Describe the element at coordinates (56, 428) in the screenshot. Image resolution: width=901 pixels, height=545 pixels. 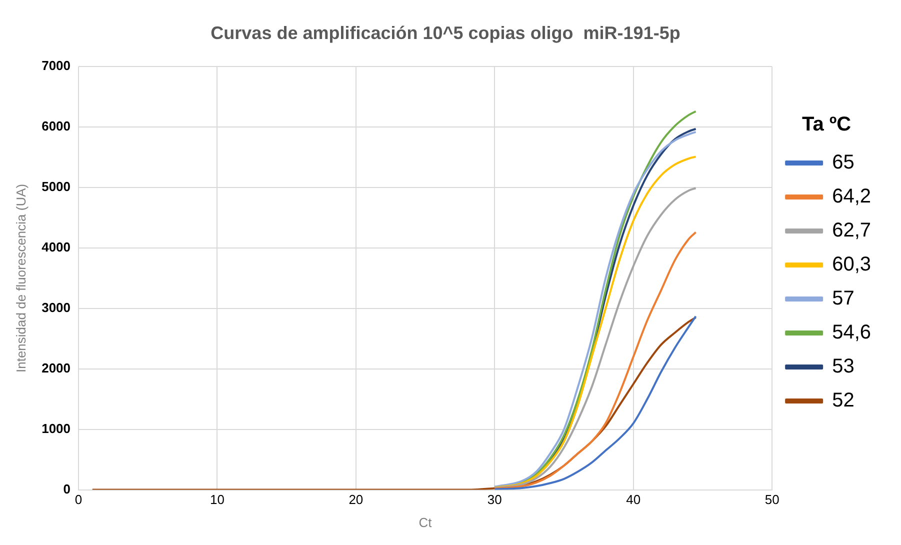
I see `y-tick-label: 1000` at that location.